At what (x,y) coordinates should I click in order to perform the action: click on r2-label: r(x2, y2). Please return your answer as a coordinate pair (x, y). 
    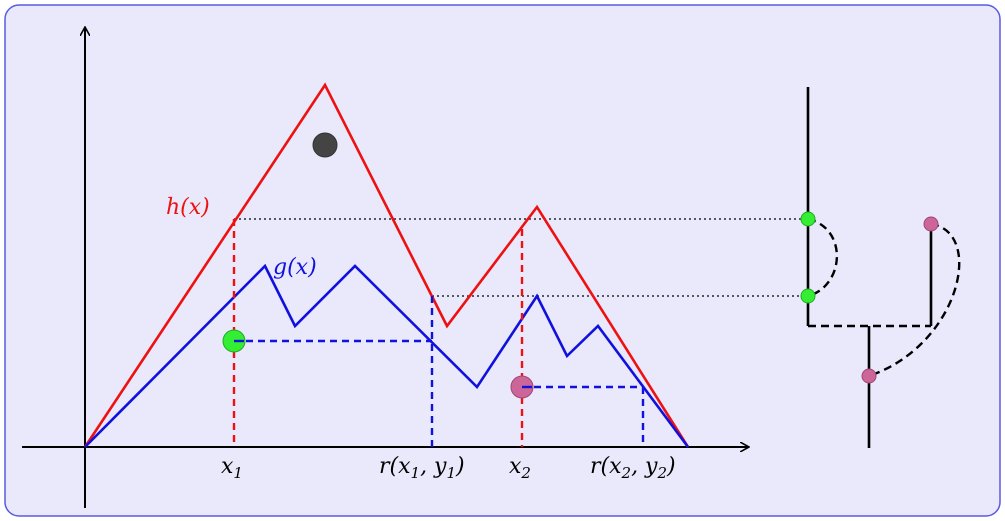
    Looking at the image, I should click on (633, 468).